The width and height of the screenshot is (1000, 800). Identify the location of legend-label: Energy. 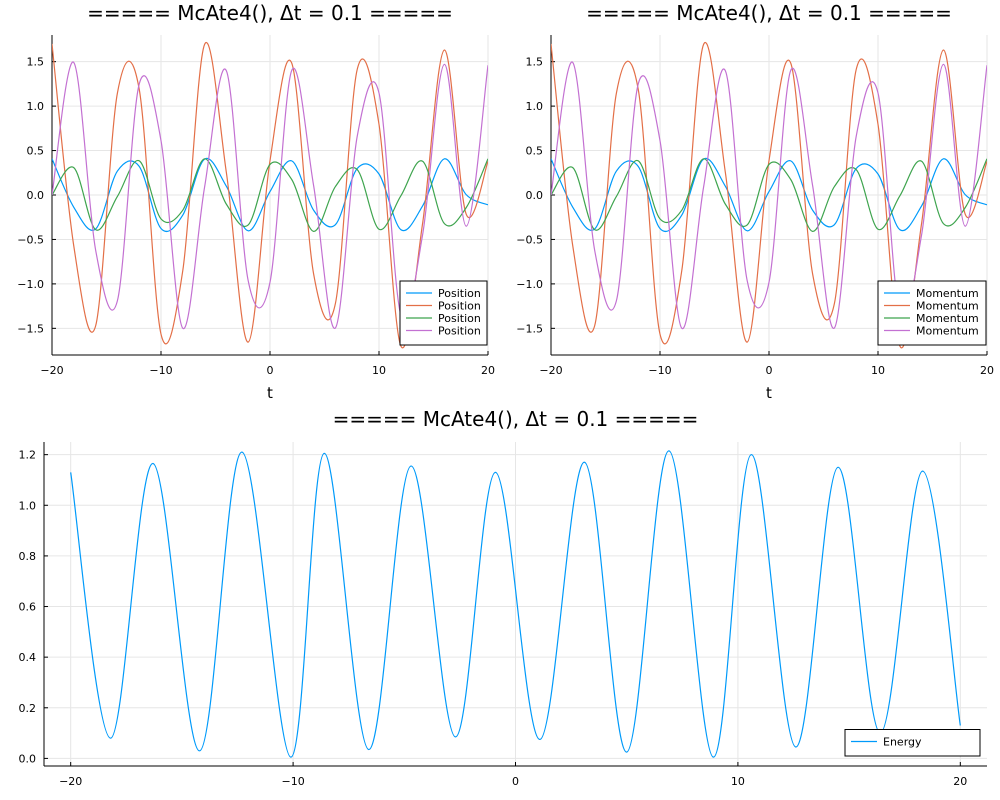
(902, 742).